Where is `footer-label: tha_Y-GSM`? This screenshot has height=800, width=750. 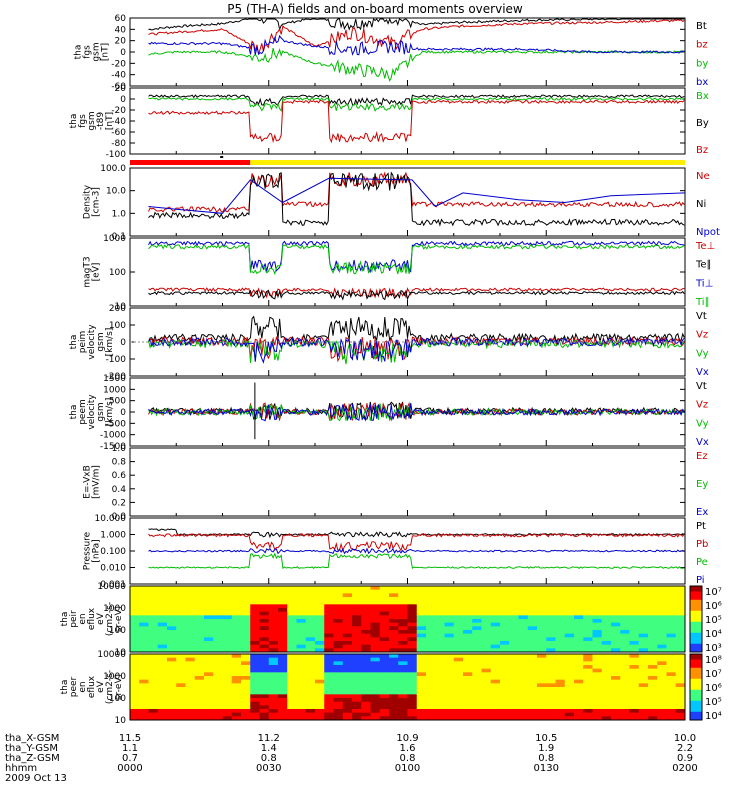
footer-label: tha_Y-GSM is located at coordinates (31, 748).